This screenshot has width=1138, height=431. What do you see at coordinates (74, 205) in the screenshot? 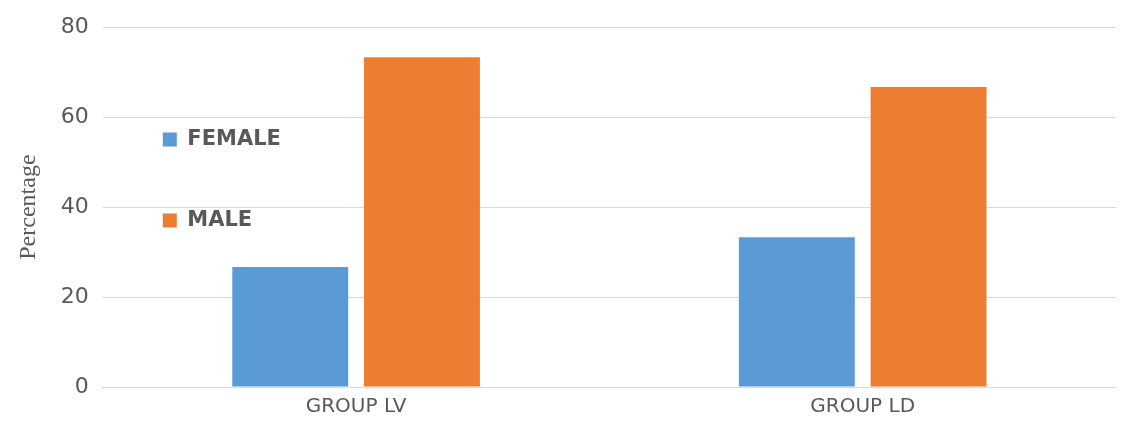
I see `y-tick-label: 40` at bounding box center [74, 205].